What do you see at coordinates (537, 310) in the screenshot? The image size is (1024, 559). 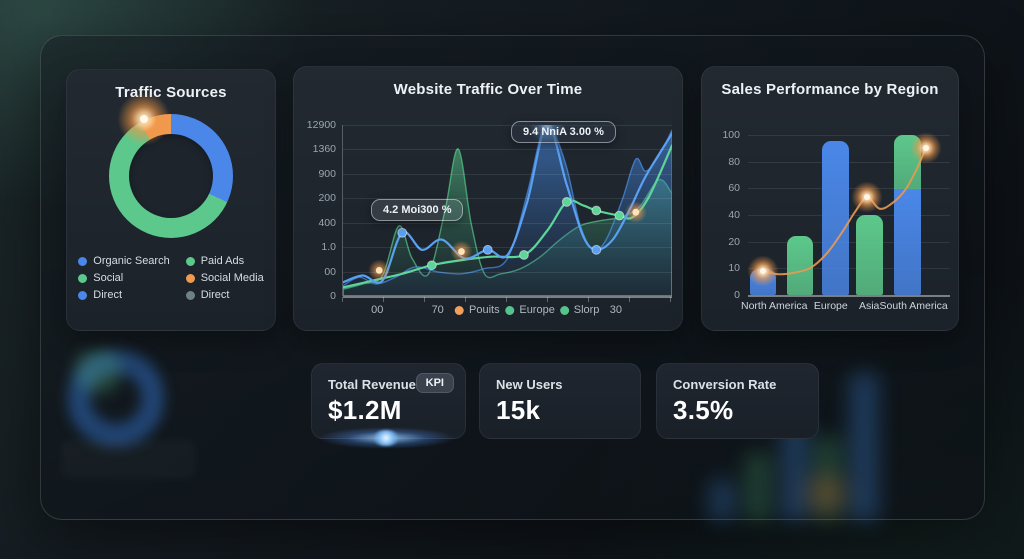 I see `x-item-text: Europe` at bounding box center [537, 310].